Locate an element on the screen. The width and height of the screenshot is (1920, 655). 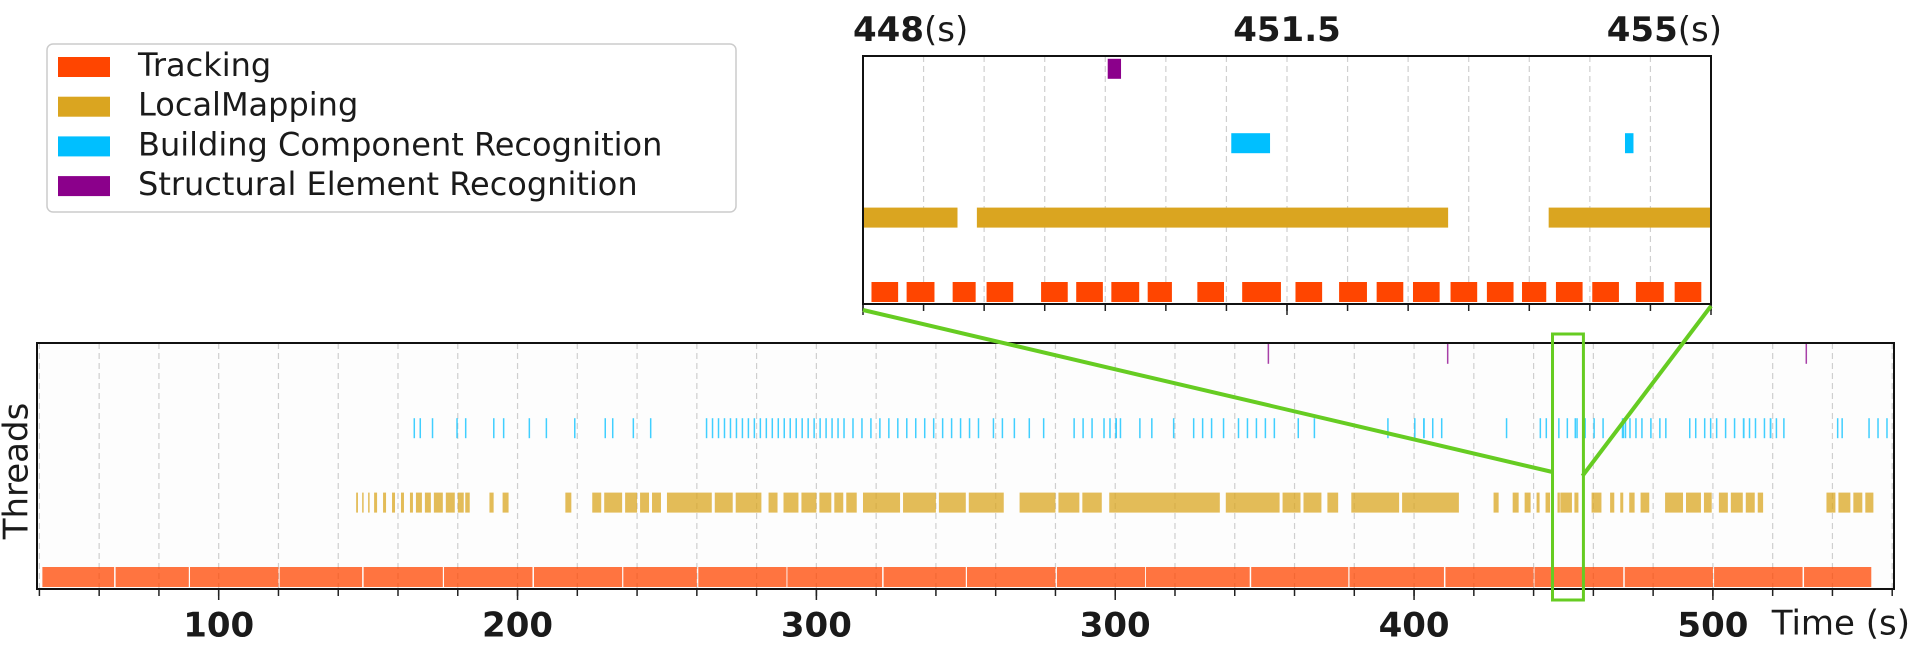
legend-label: Tracking is located at coordinates (204, 65).